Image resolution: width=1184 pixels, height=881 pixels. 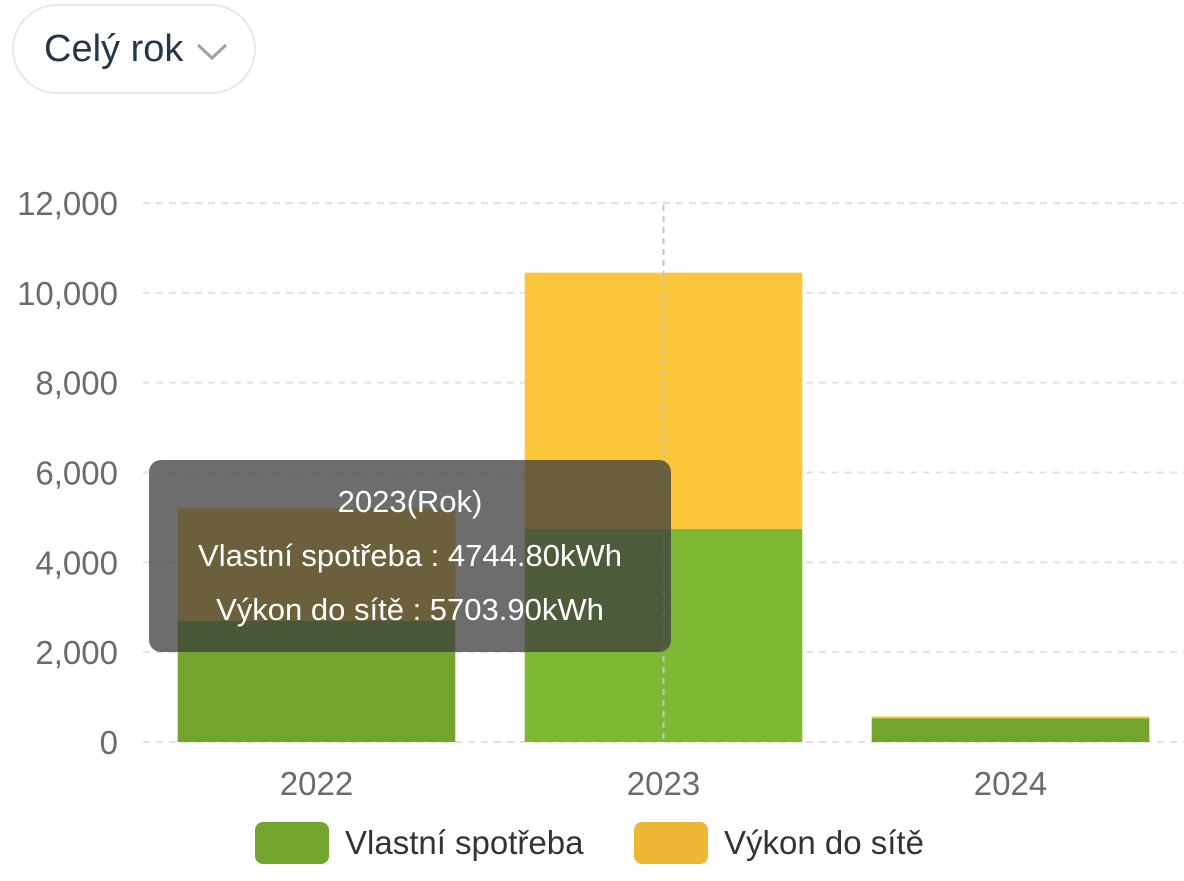 What do you see at coordinates (410, 501) in the screenshot?
I see `tooltip-title: 2023(Rok)` at bounding box center [410, 501].